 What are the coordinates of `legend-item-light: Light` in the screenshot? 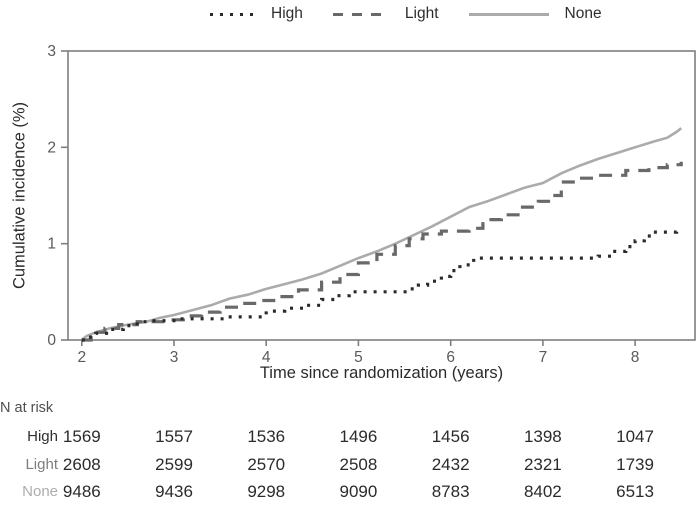 It's located at (385, 14).